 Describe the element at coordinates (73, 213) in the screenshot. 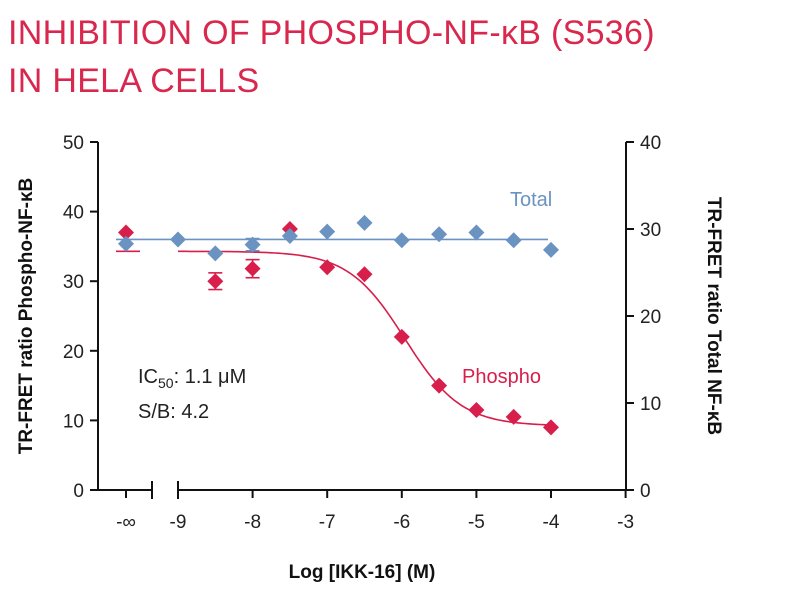

I see `y-left-tick-label: 40` at that location.